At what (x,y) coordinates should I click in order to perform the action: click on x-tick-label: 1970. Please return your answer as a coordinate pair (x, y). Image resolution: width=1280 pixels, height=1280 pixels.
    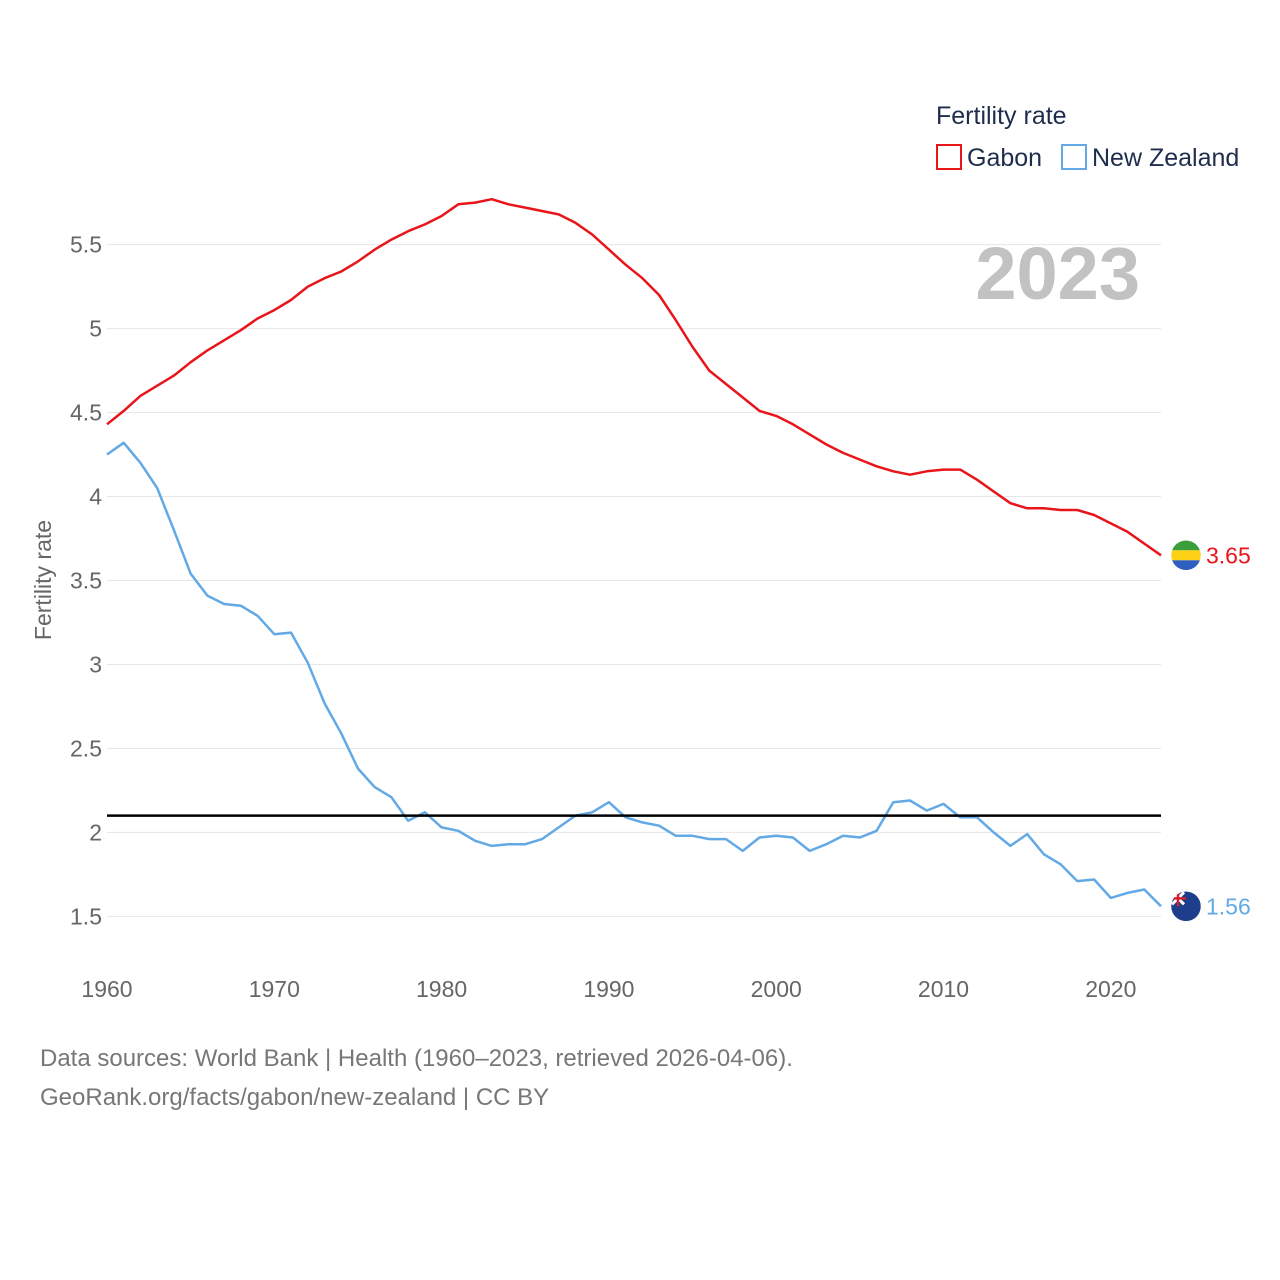
    Looking at the image, I should click on (274, 989).